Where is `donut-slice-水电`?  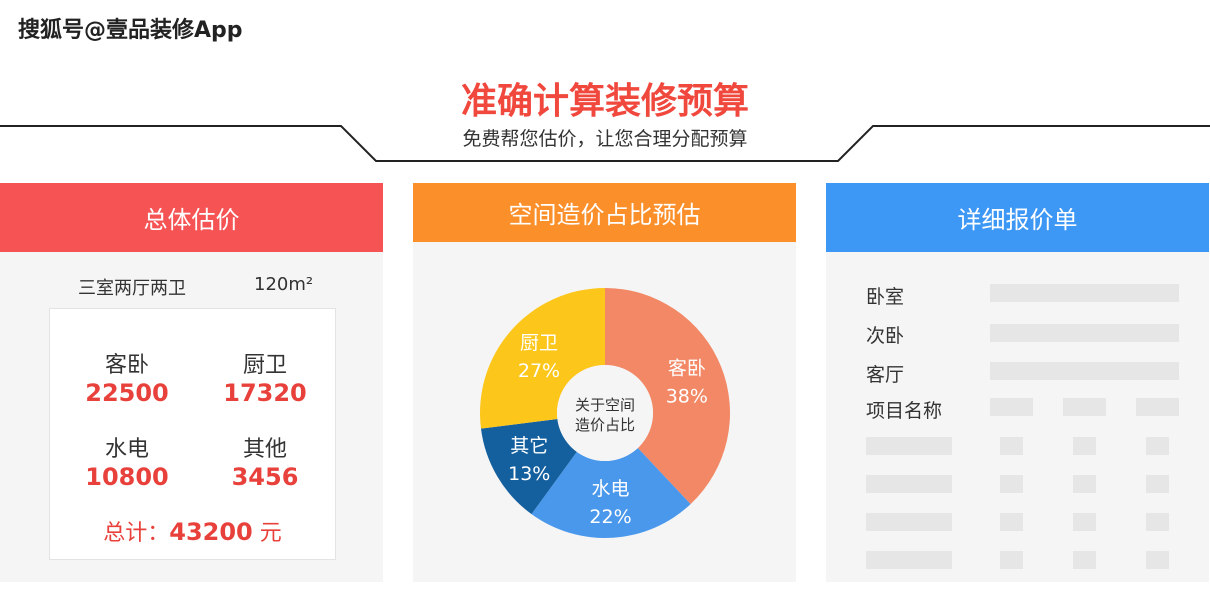 donut-slice-水电 is located at coordinates (611, 492).